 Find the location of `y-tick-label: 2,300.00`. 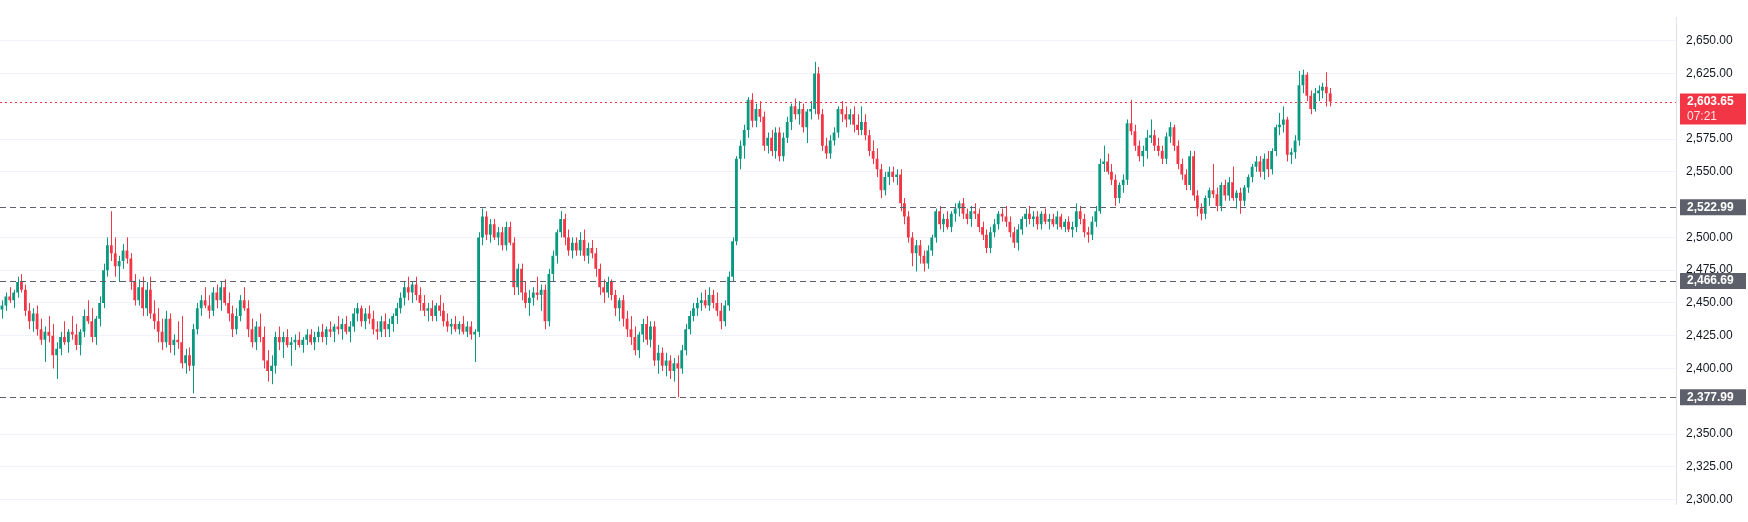

y-tick-label: 2,300.00 is located at coordinates (1710, 498).